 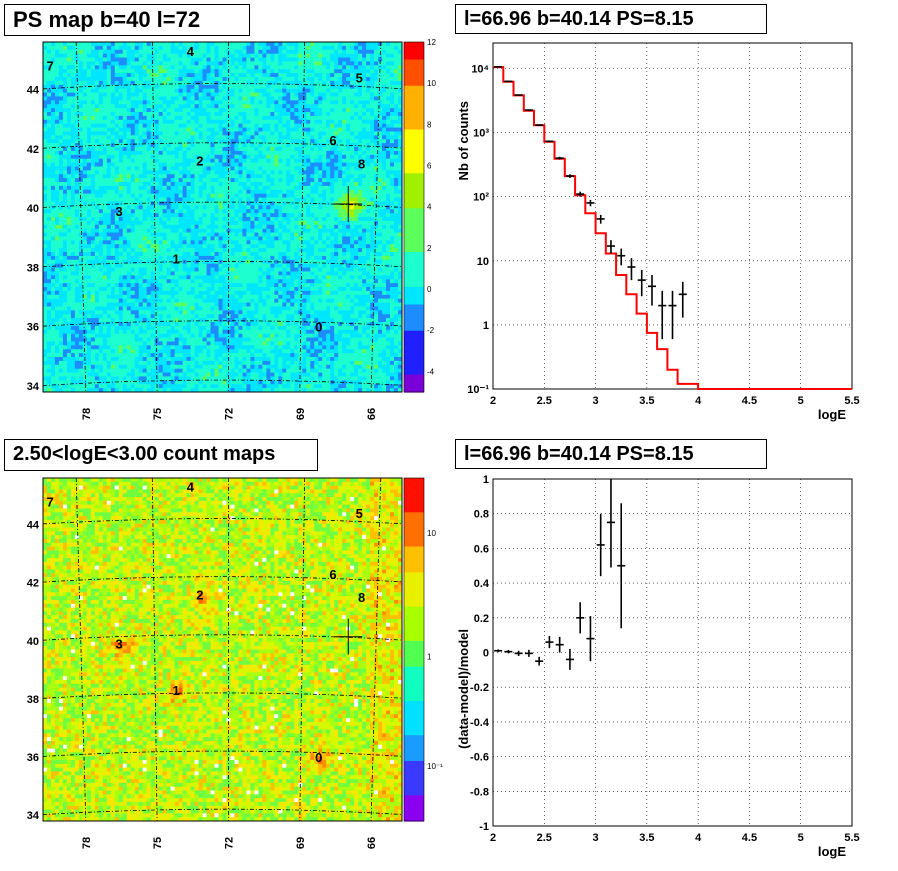 What do you see at coordinates (429, 656) in the screenshot?
I see `colorbar-tick-1: 1` at bounding box center [429, 656].